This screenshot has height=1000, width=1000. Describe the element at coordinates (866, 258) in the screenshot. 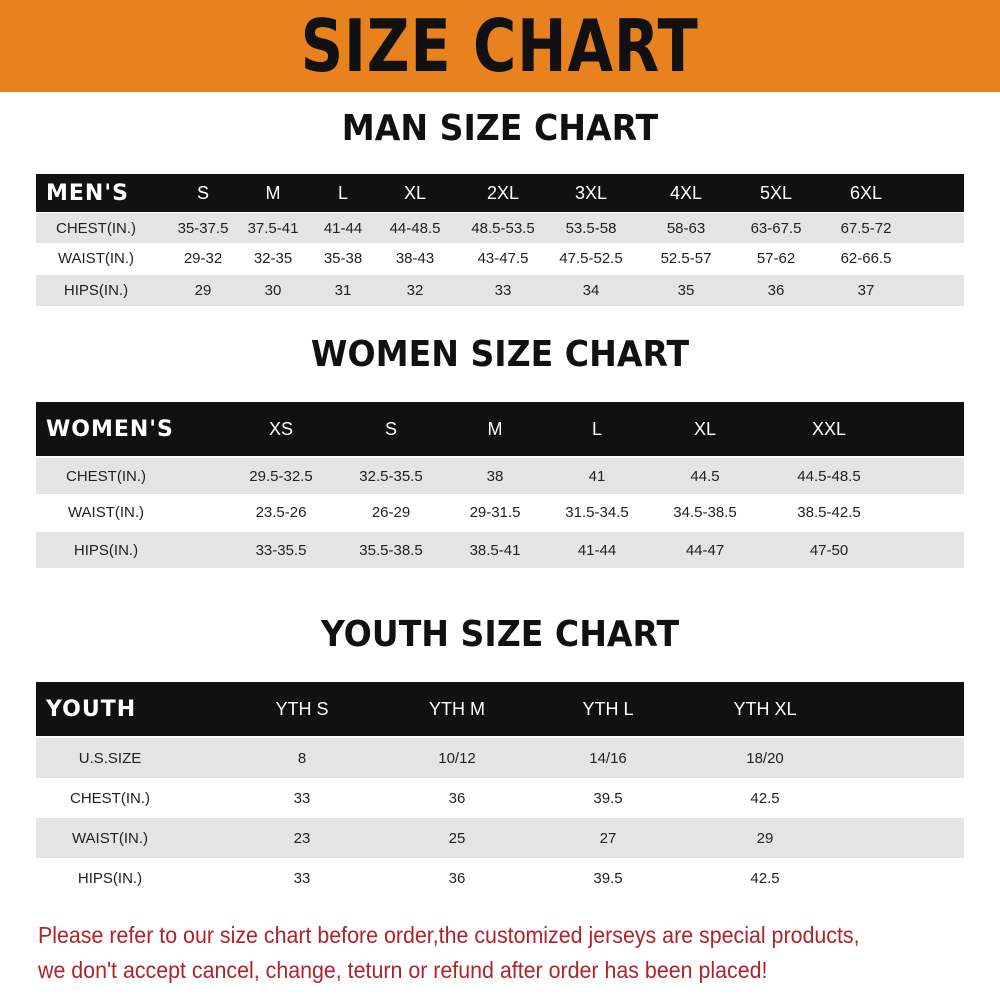

I see `table-cell: 62-66.5` at that location.